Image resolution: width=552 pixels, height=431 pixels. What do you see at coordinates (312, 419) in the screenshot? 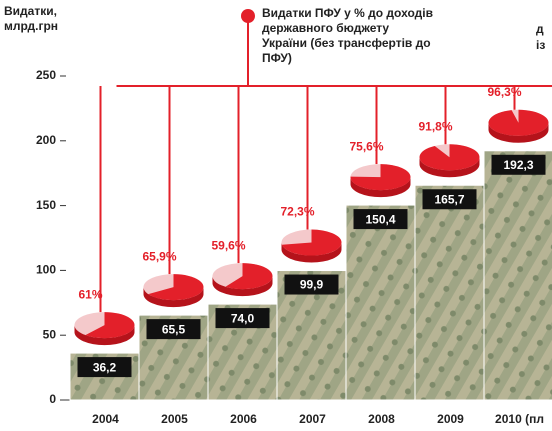
I see `x-tick-label: 2007` at bounding box center [312, 419].